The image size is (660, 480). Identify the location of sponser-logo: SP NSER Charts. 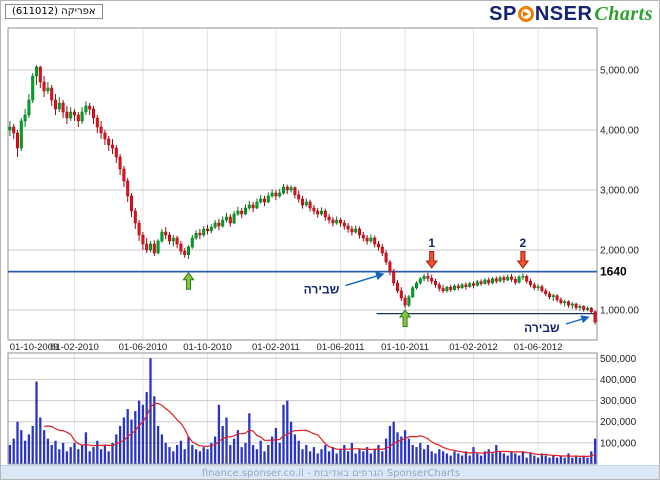
(571, 14).